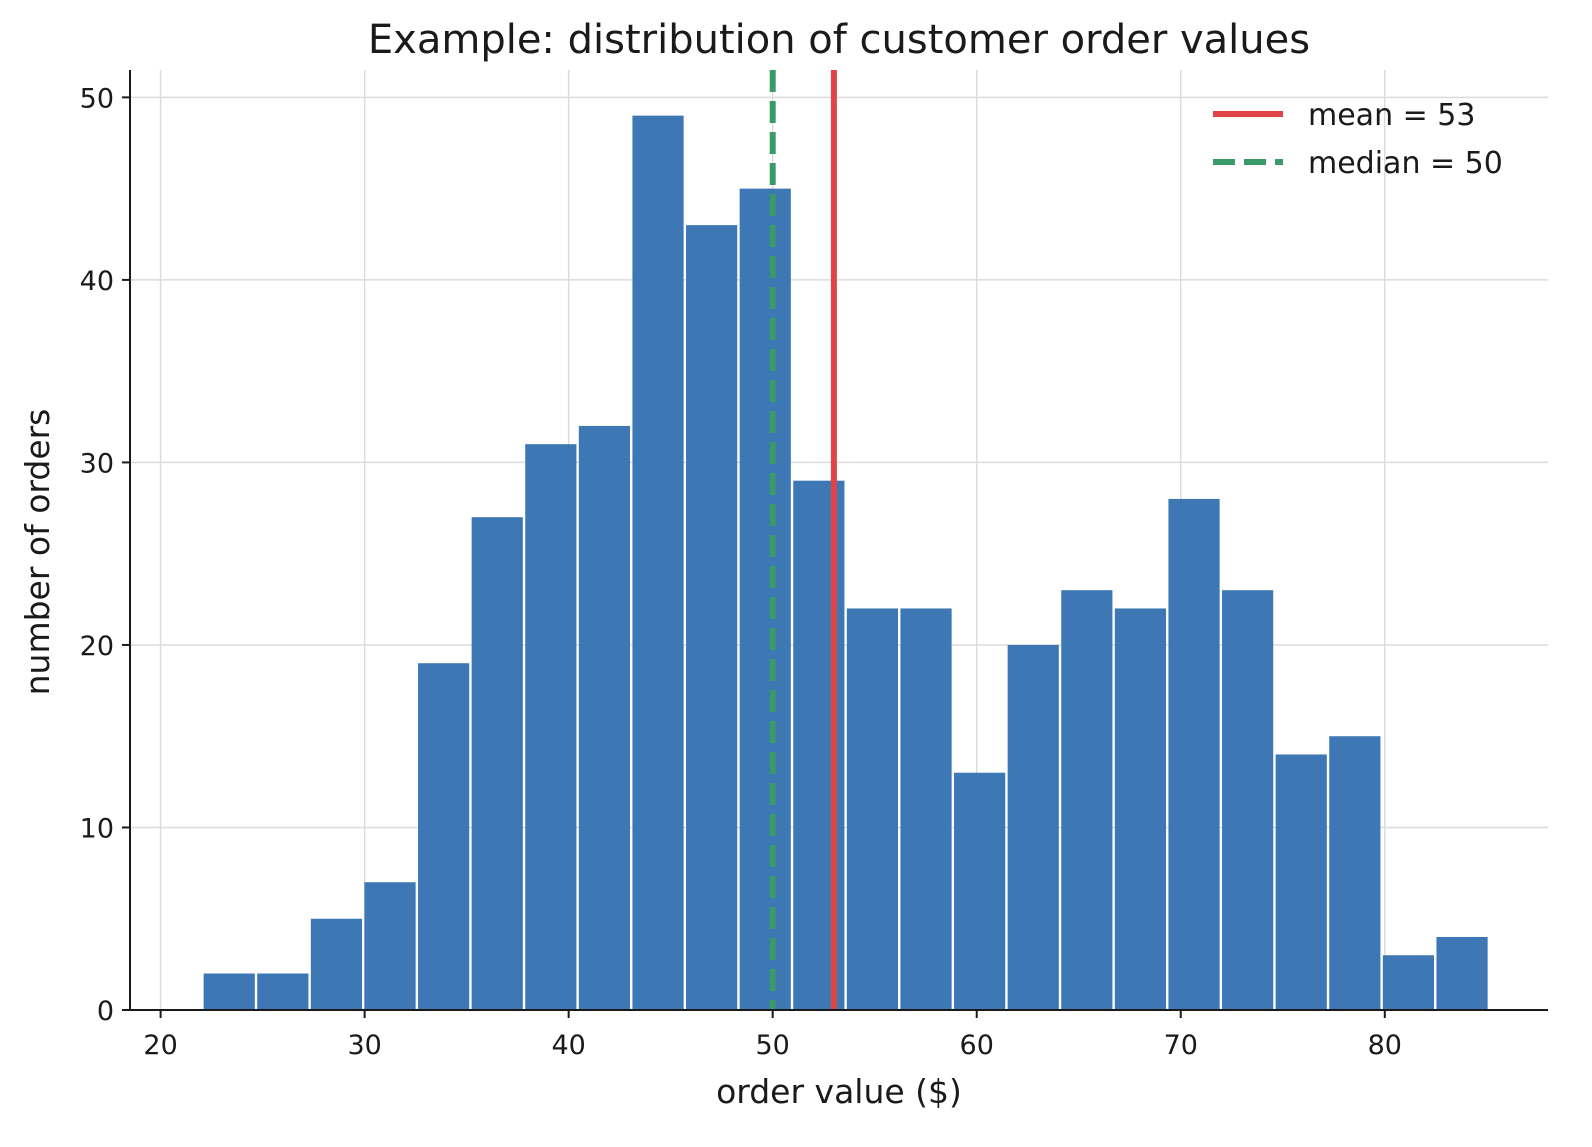 The image size is (1592, 1147). What do you see at coordinates (37, 552) in the screenshot?
I see `y-axis-title: number of orders` at bounding box center [37, 552].